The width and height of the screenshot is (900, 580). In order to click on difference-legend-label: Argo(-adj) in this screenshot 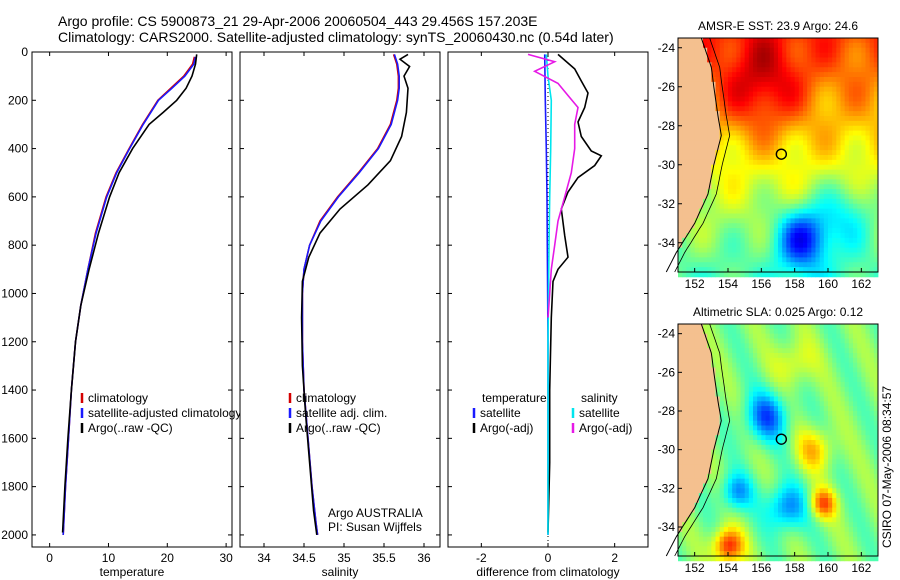, I will do `click(506, 428)`.